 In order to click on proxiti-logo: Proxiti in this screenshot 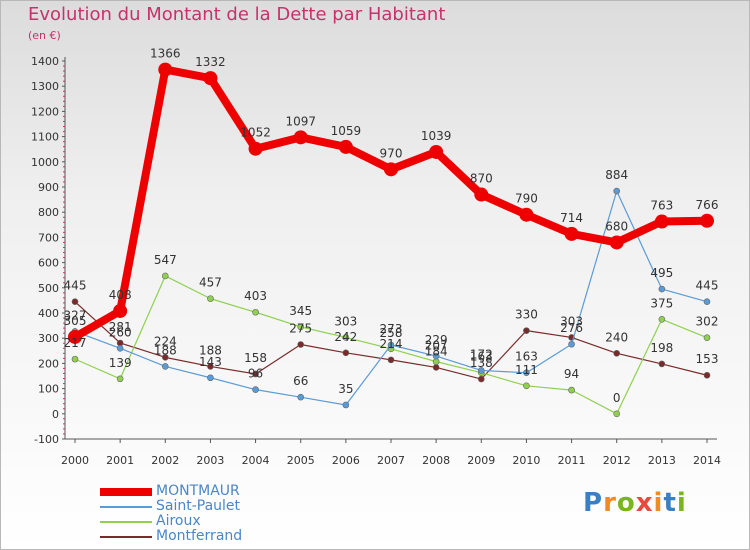, I will do `click(635, 503)`.